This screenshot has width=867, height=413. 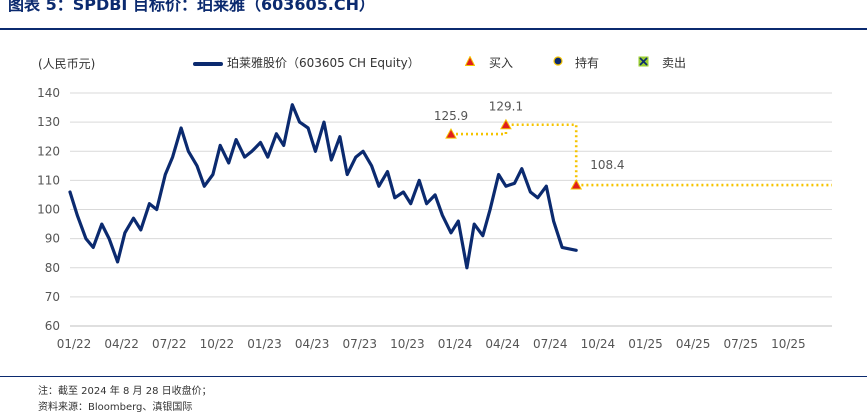 I want to click on y-tick-label: 140, so click(x=48, y=93).